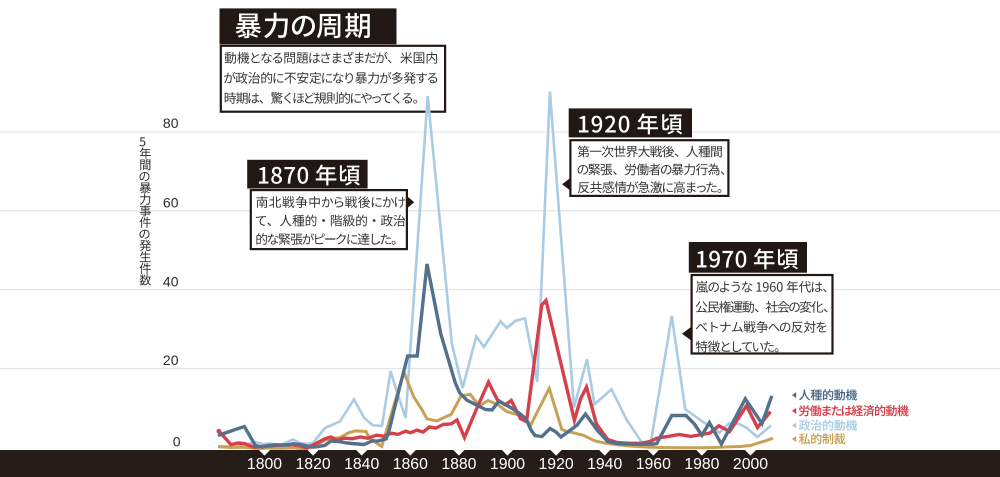  I want to click on svg-text: 1860, so click(410, 464).